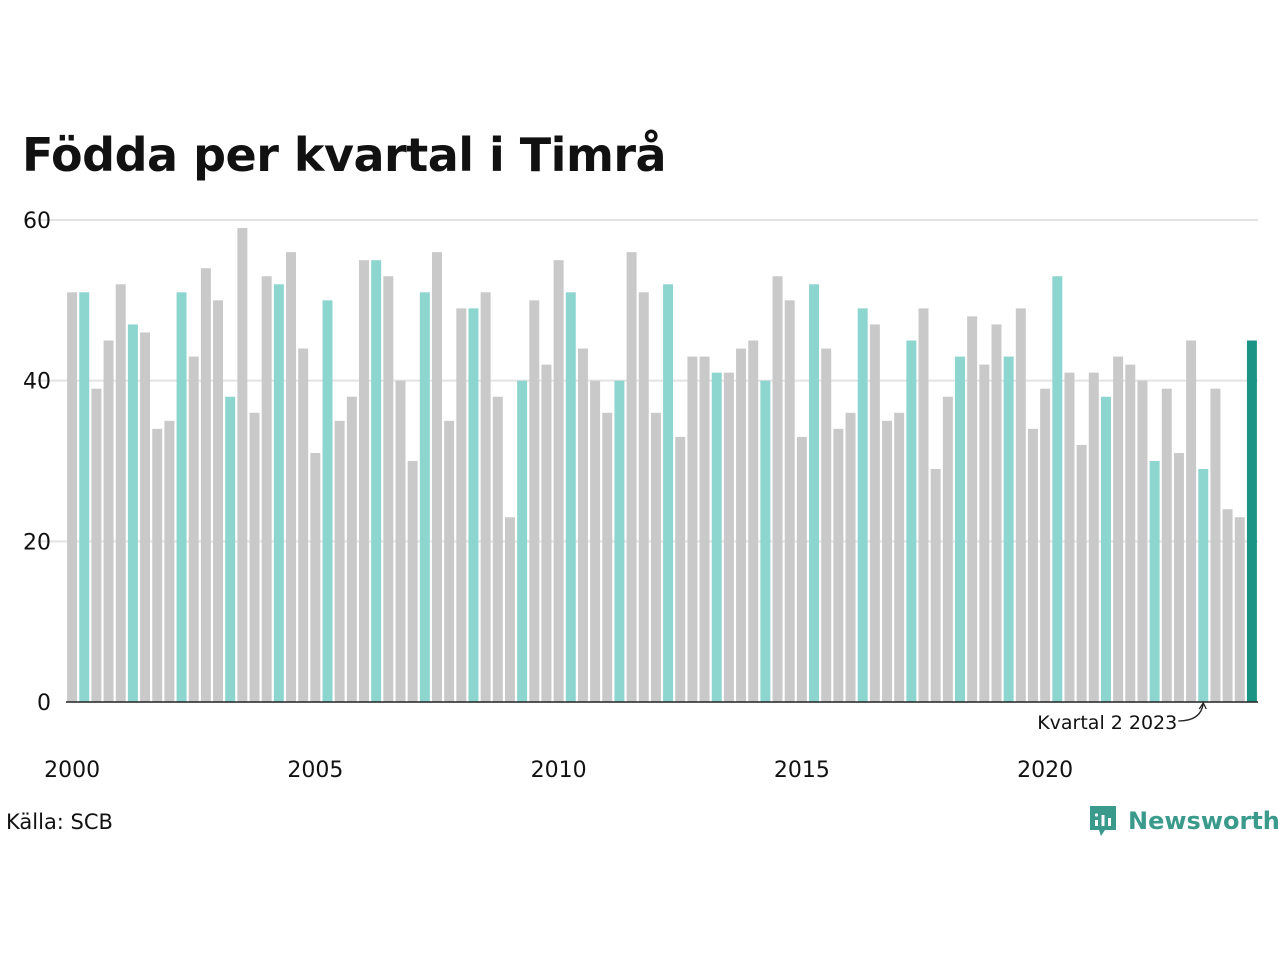 This screenshot has width=1280, height=960. I want to click on annotation: Kvartal 2 2023, so click(1122, 717).